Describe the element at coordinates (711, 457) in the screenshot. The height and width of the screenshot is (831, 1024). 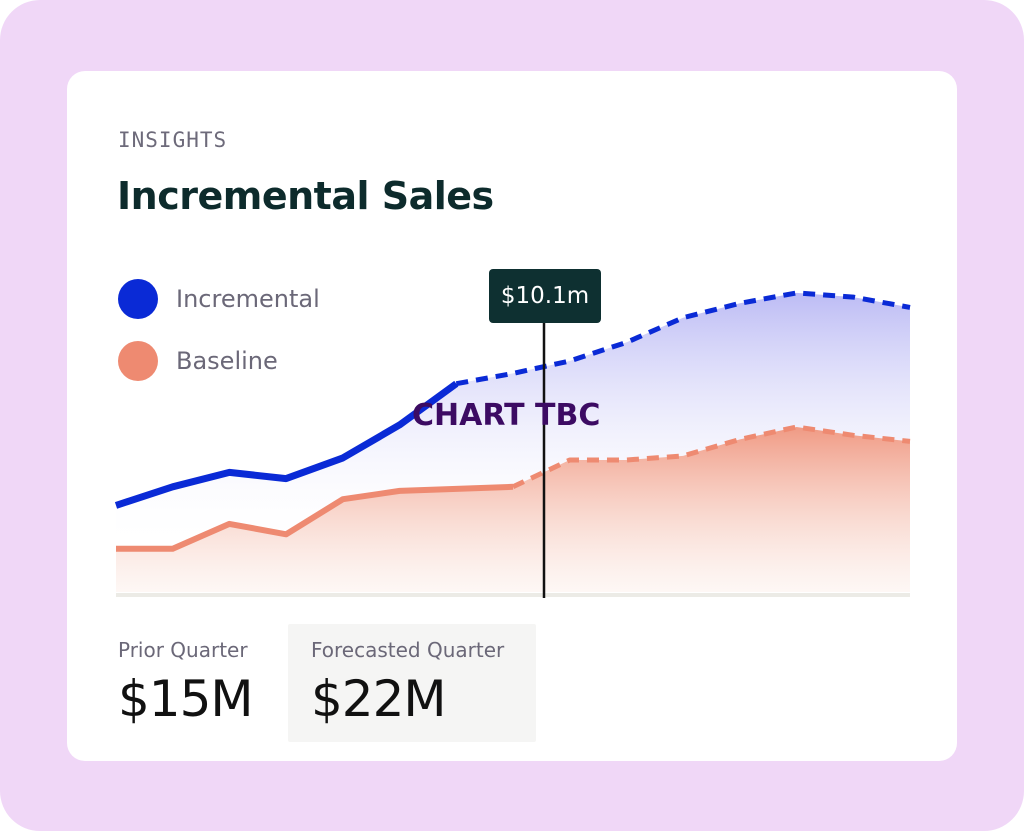
I see `baseline-line-forecast` at that location.